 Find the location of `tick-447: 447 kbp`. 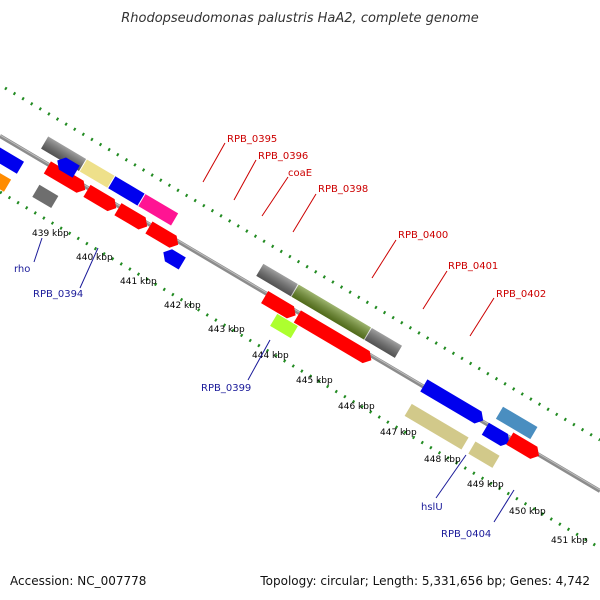

tick-447: 447 kbp is located at coordinates (398, 433).